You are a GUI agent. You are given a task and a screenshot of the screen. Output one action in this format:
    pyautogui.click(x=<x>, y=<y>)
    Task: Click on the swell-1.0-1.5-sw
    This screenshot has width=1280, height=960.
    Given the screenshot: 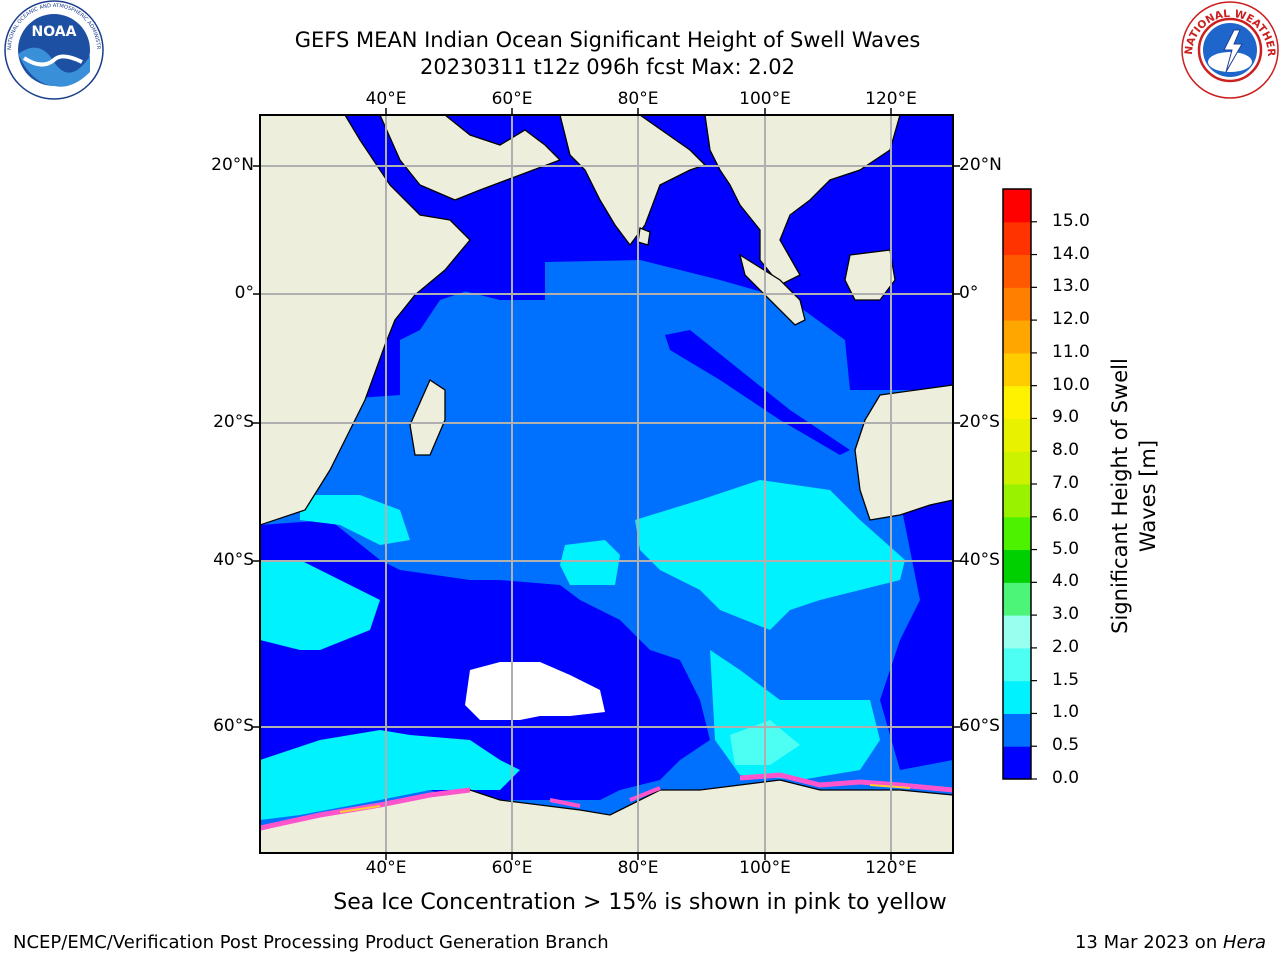 What is the action you would take?
    pyautogui.click(x=320, y=605)
    